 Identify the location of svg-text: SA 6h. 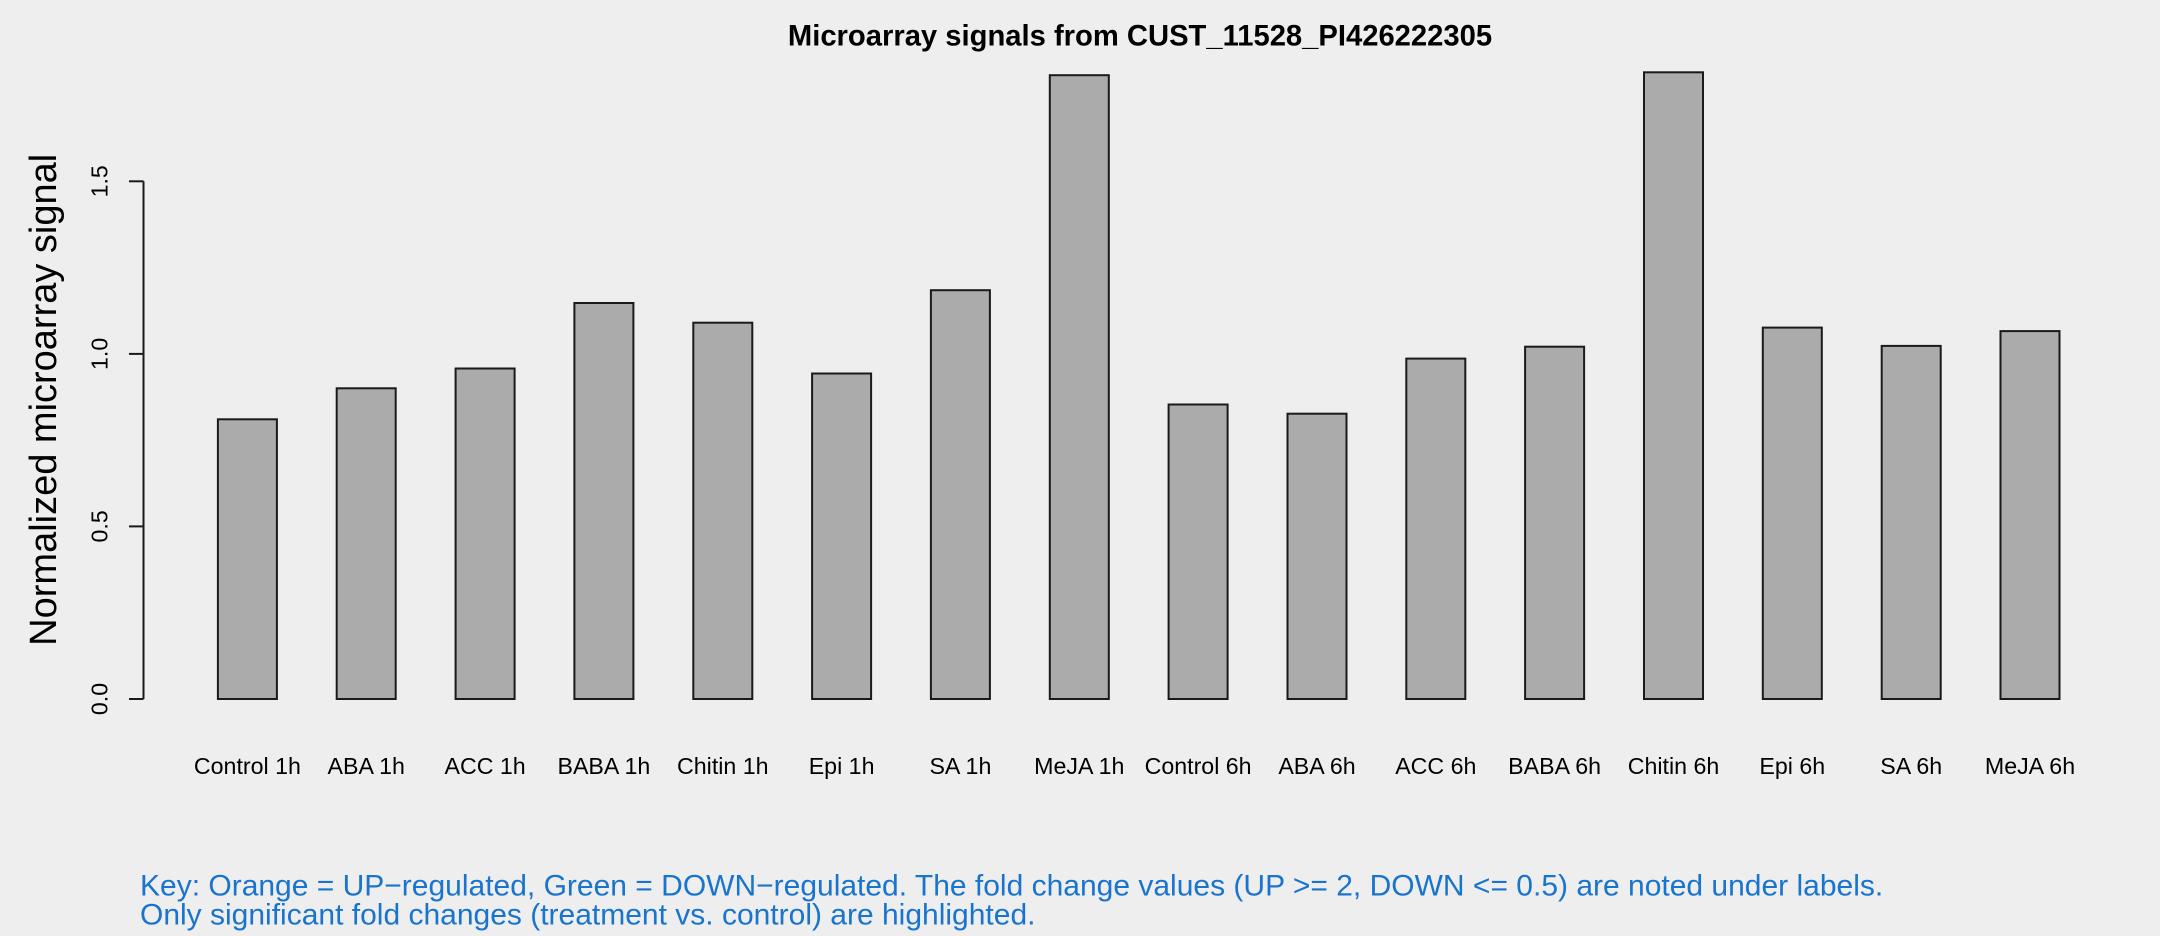
(1911, 766).